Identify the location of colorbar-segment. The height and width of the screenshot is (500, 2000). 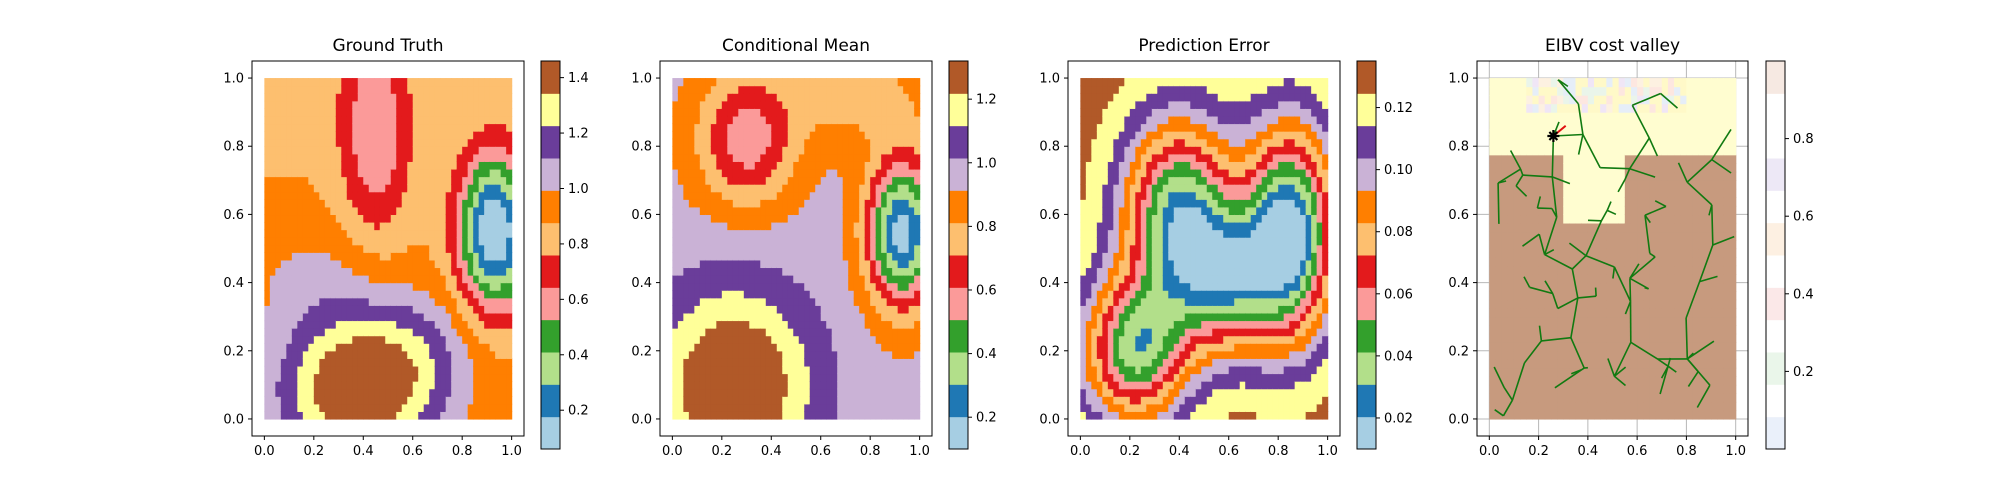
(550, 368).